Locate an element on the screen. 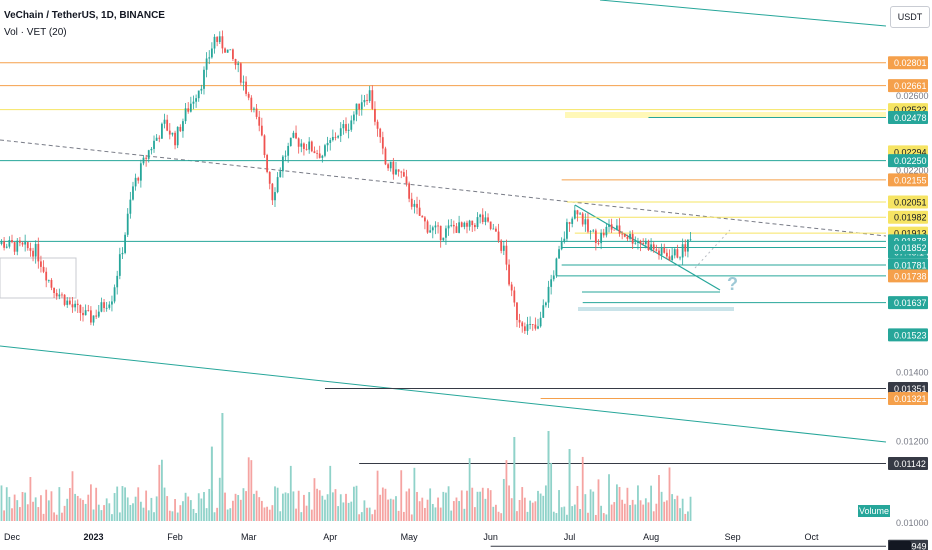 The image size is (932, 550). price-label: 0.01738 is located at coordinates (910, 276).